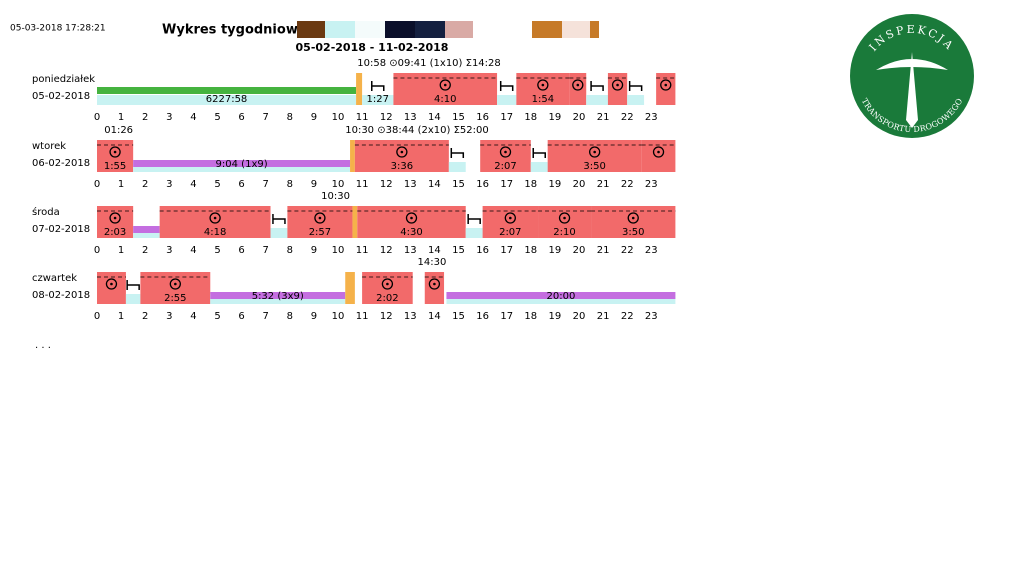 The image size is (1024, 564). What do you see at coordinates (61, 163) in the screenshot?
I see `day-date: 06-02-2018` at bounding box center [61, 163].